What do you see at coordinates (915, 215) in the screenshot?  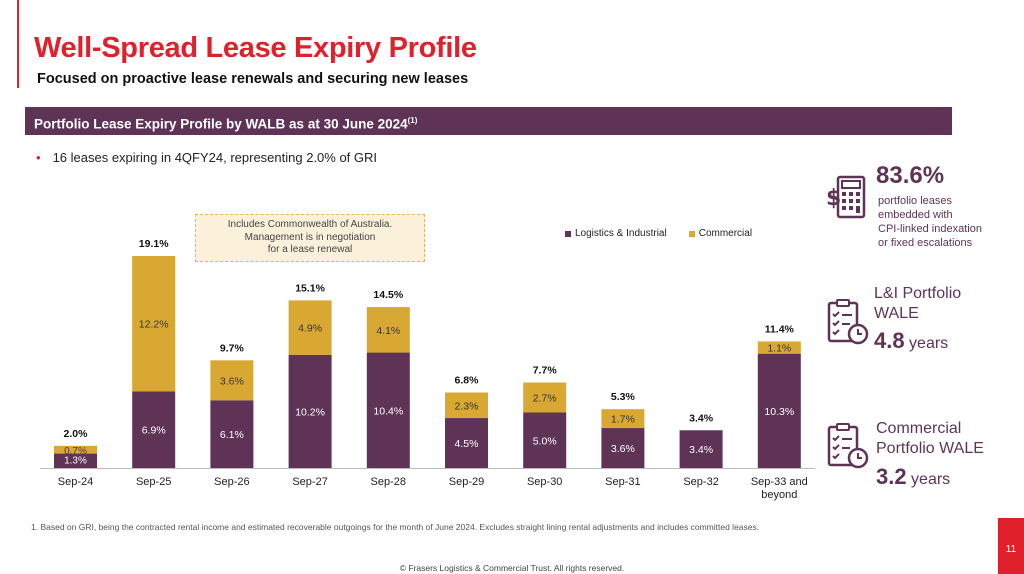 I see `kpi-text-line: embedded with` at bounding box center [915, 215].